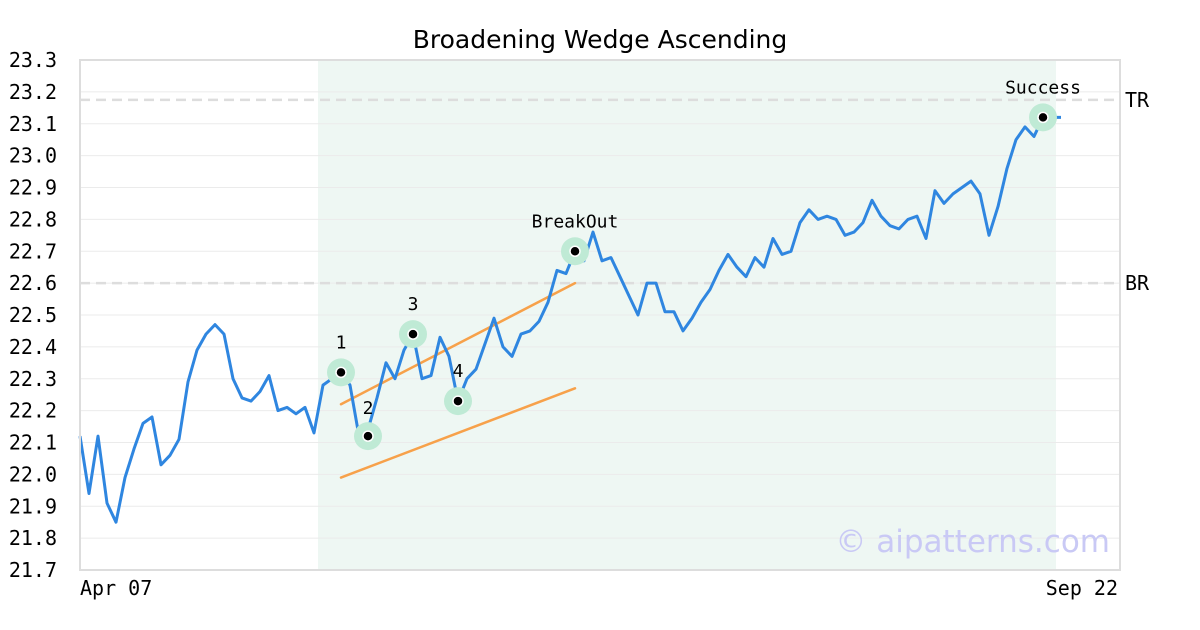 This screenshot has width=1200, height=630. Describe the element at coordinates (33, 219) in the screenshot. I see `y-tick-label: 22.8` at that location.